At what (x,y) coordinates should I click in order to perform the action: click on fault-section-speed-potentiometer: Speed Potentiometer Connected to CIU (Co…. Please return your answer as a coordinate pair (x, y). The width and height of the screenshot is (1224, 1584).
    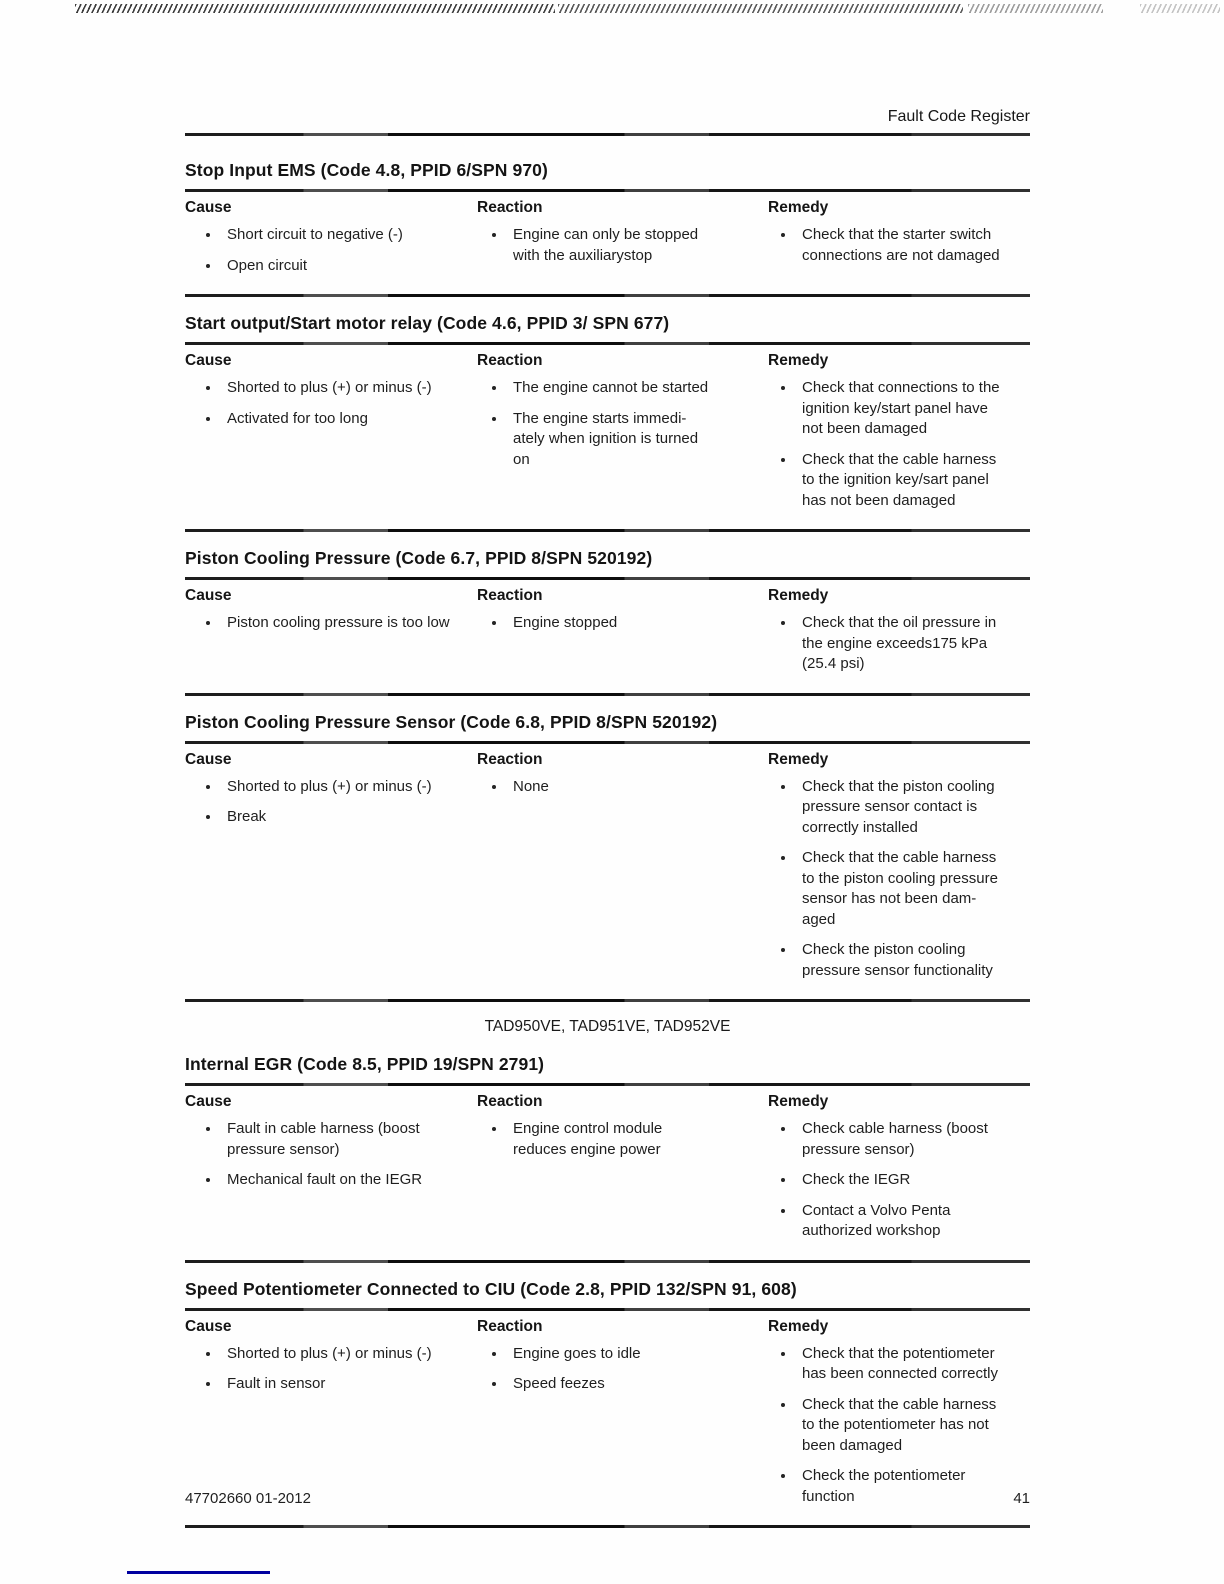
    Looking at the image, I should click on (607, 1403).